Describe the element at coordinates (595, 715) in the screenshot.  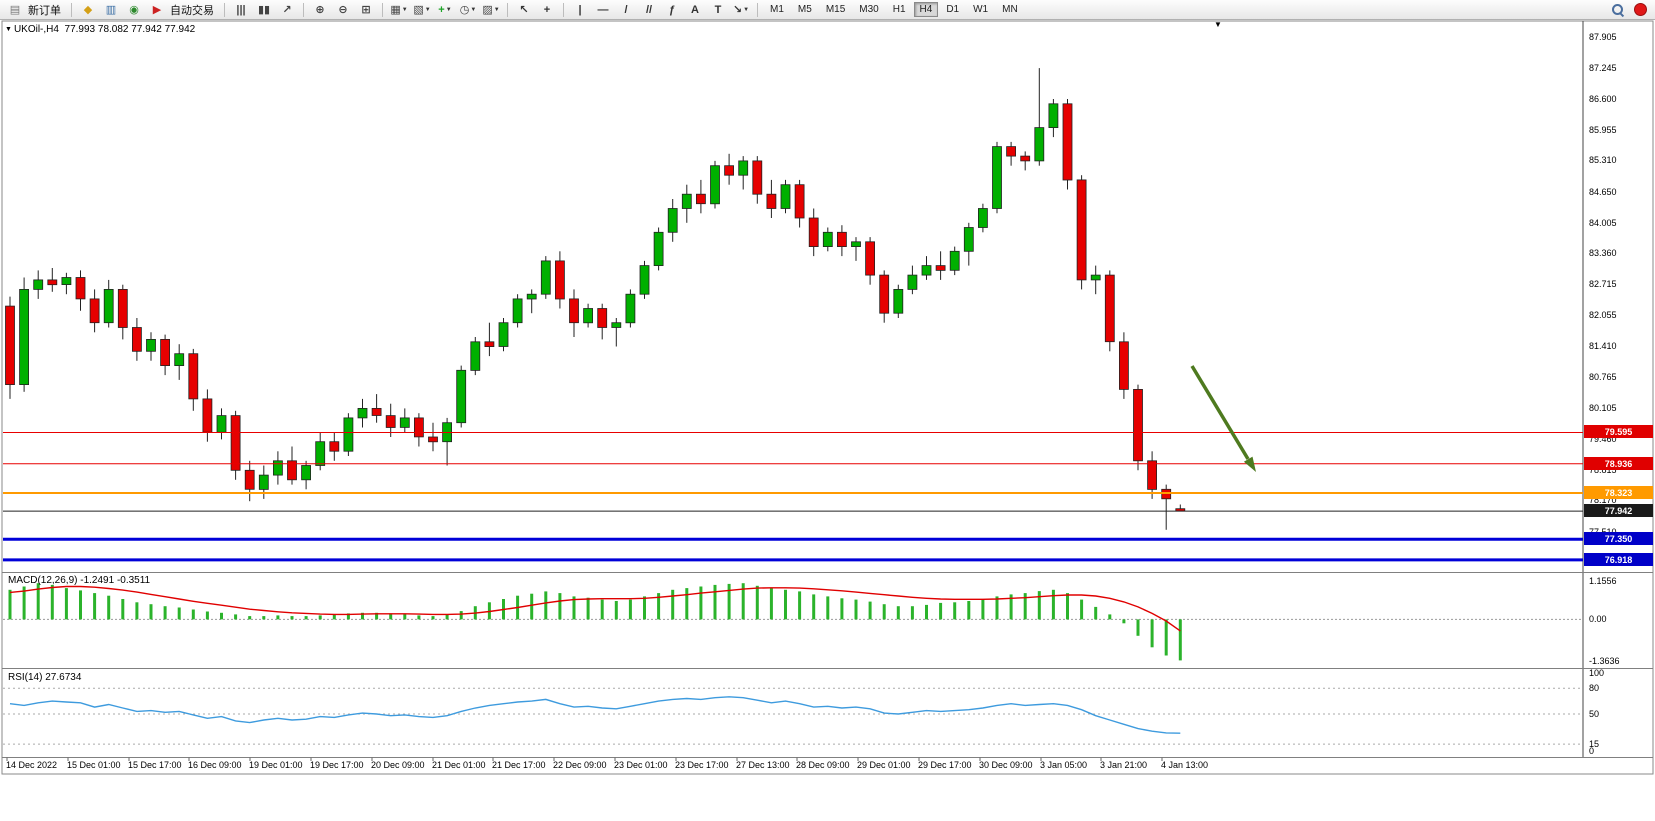
I see `rsi-line` at that location.